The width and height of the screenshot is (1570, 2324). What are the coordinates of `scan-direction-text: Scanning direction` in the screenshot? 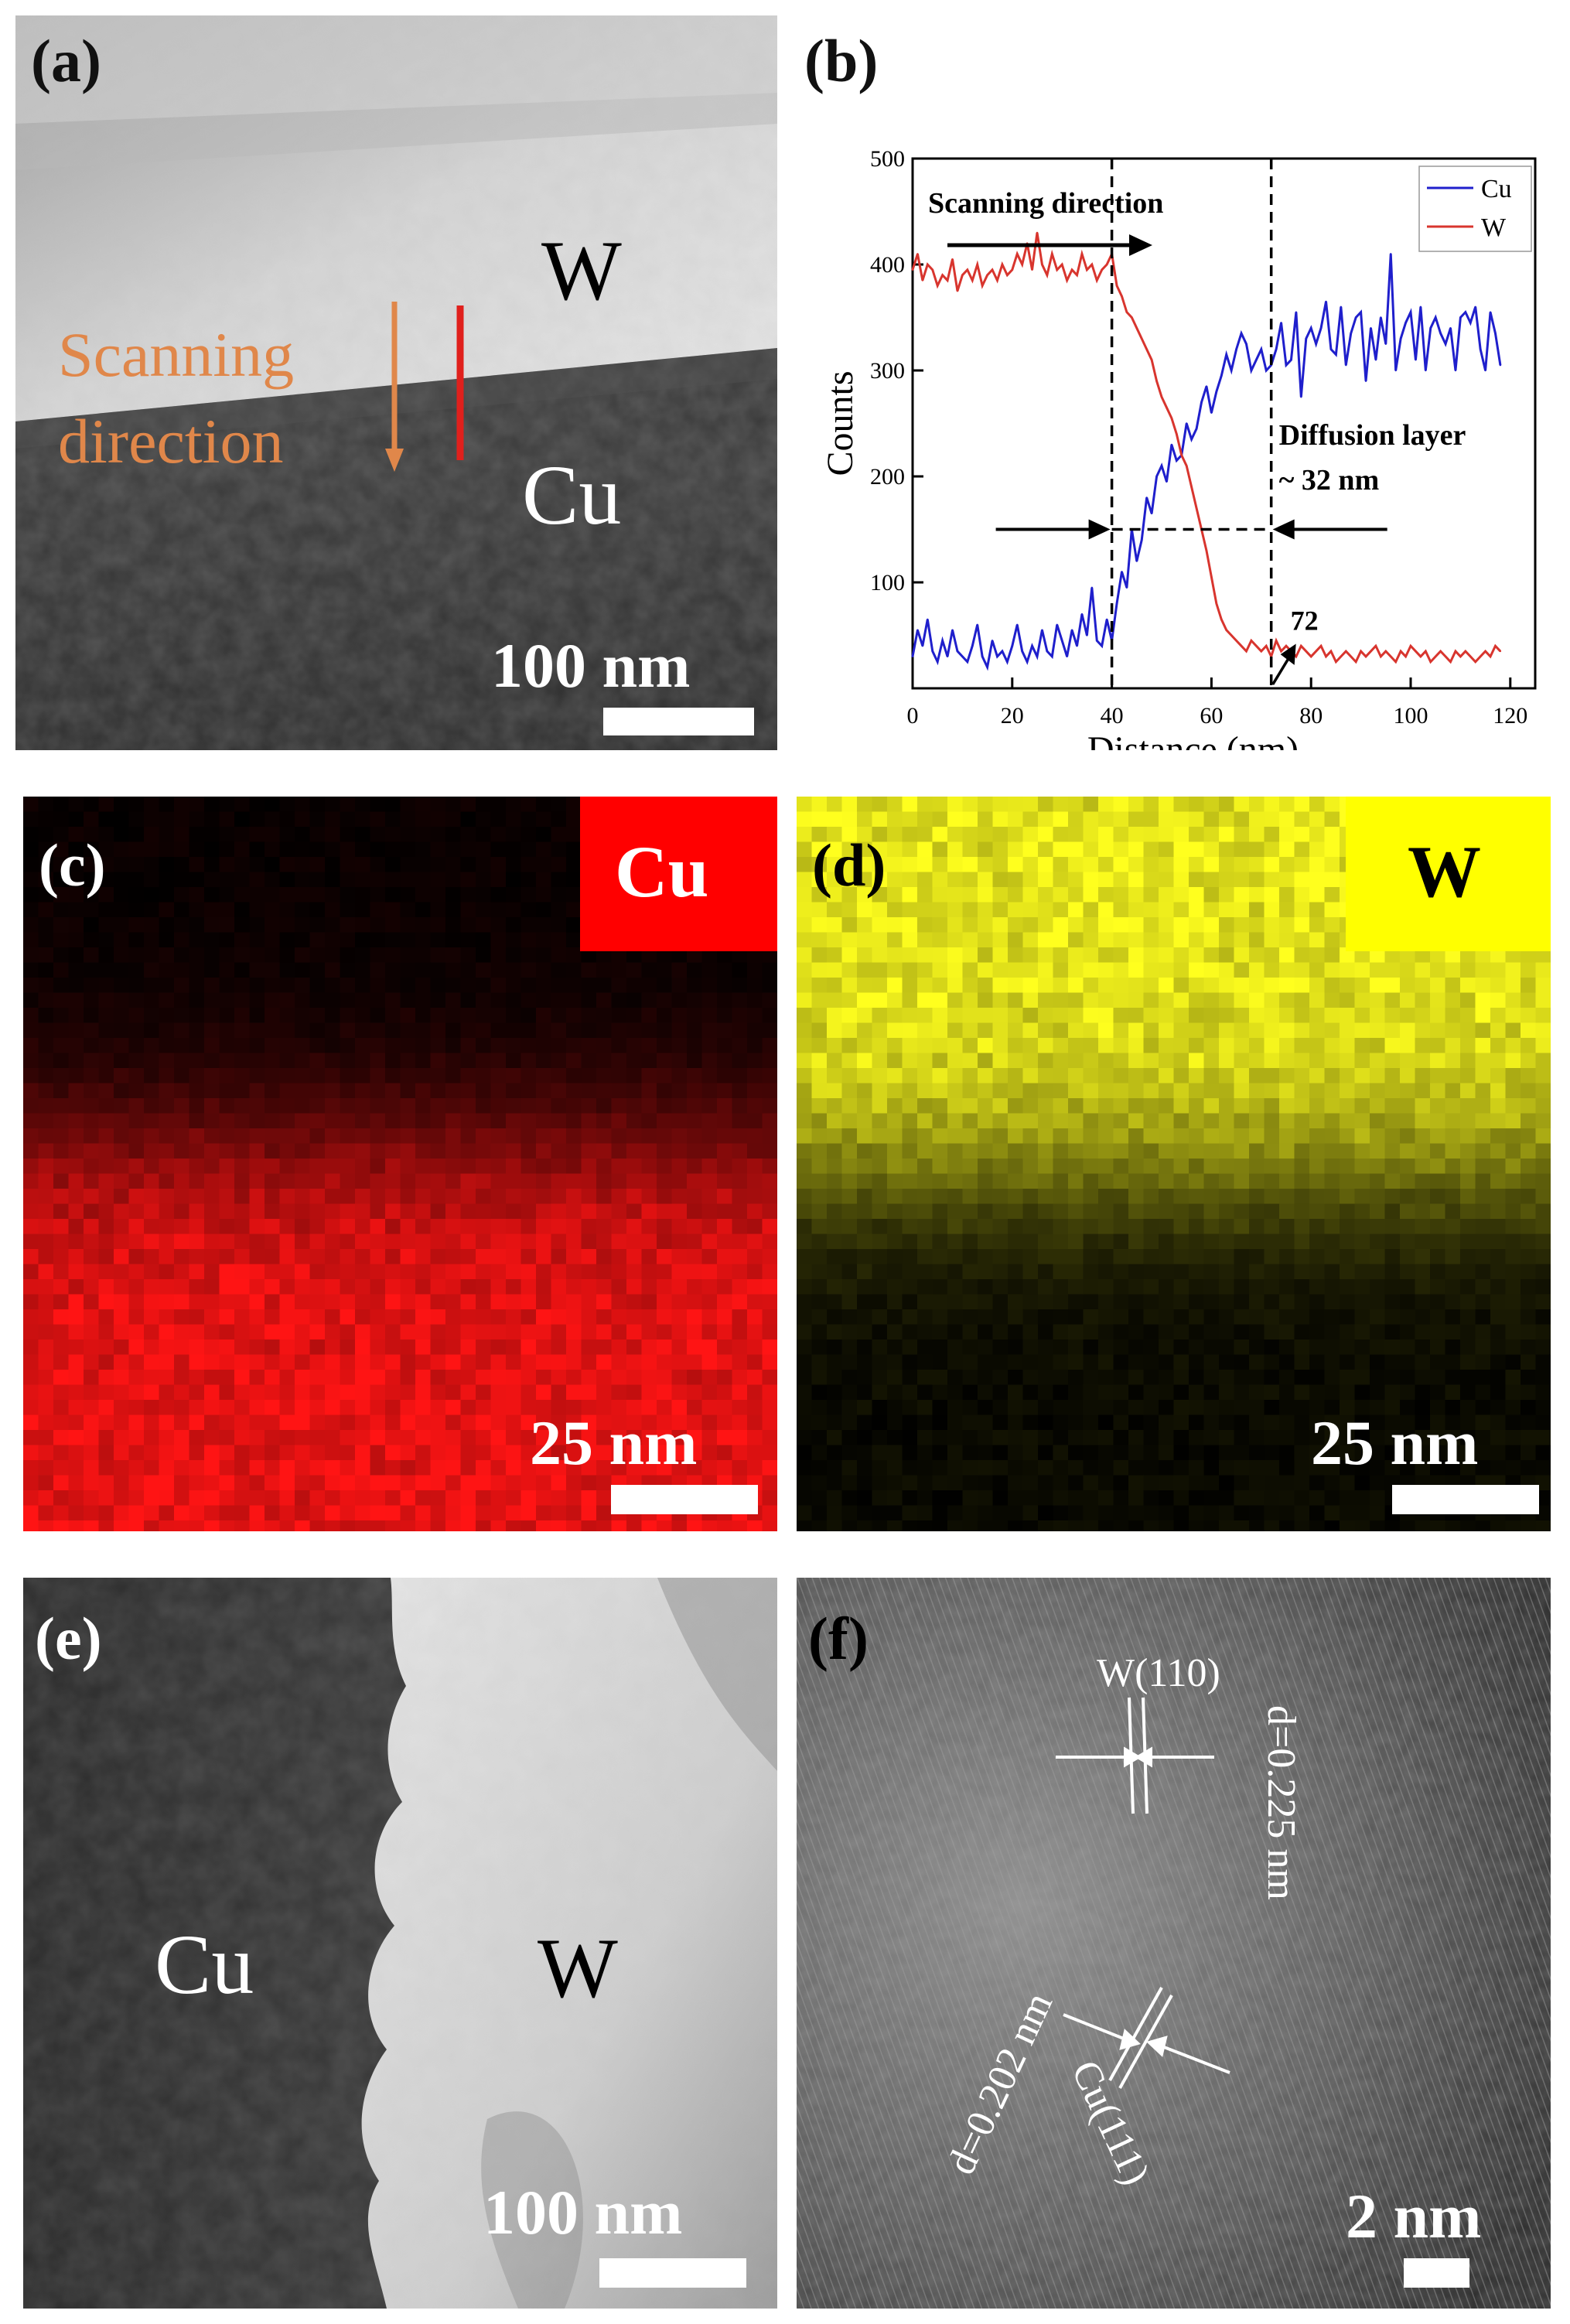 It's located at (1045, 203).